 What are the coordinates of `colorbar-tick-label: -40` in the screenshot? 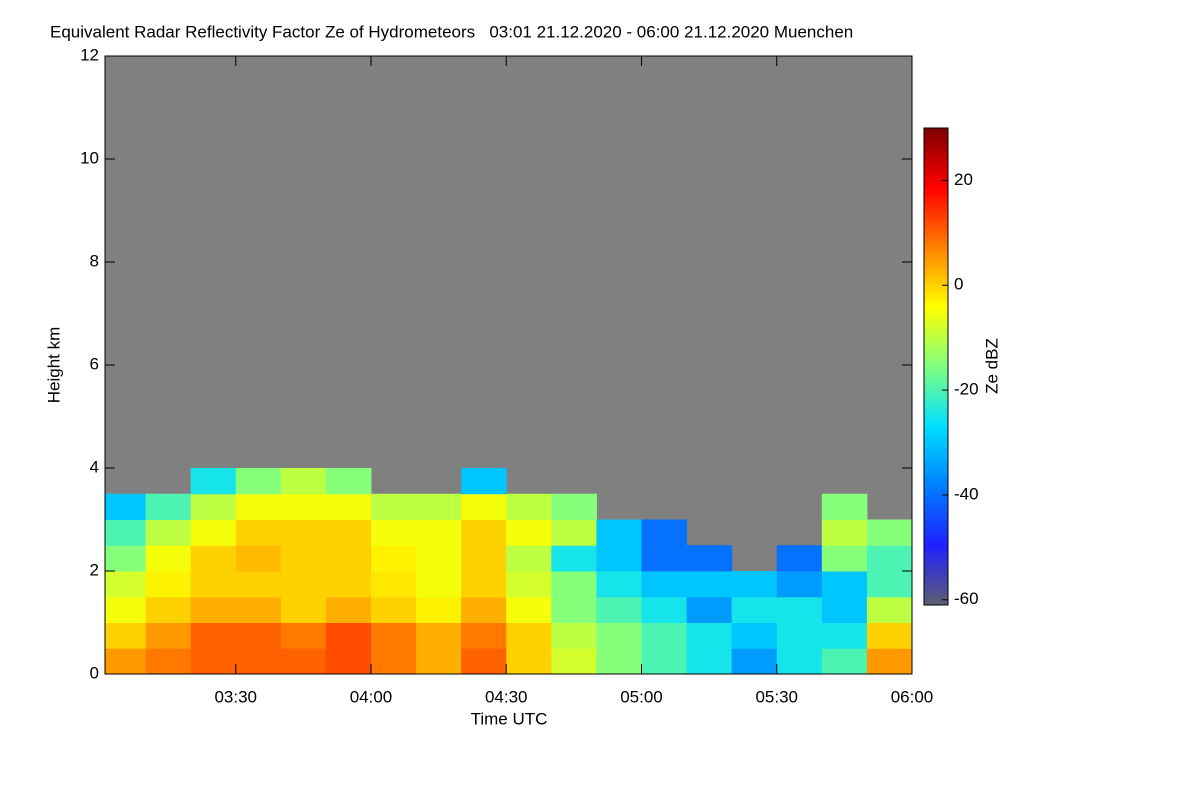 It's located at (966, 493).